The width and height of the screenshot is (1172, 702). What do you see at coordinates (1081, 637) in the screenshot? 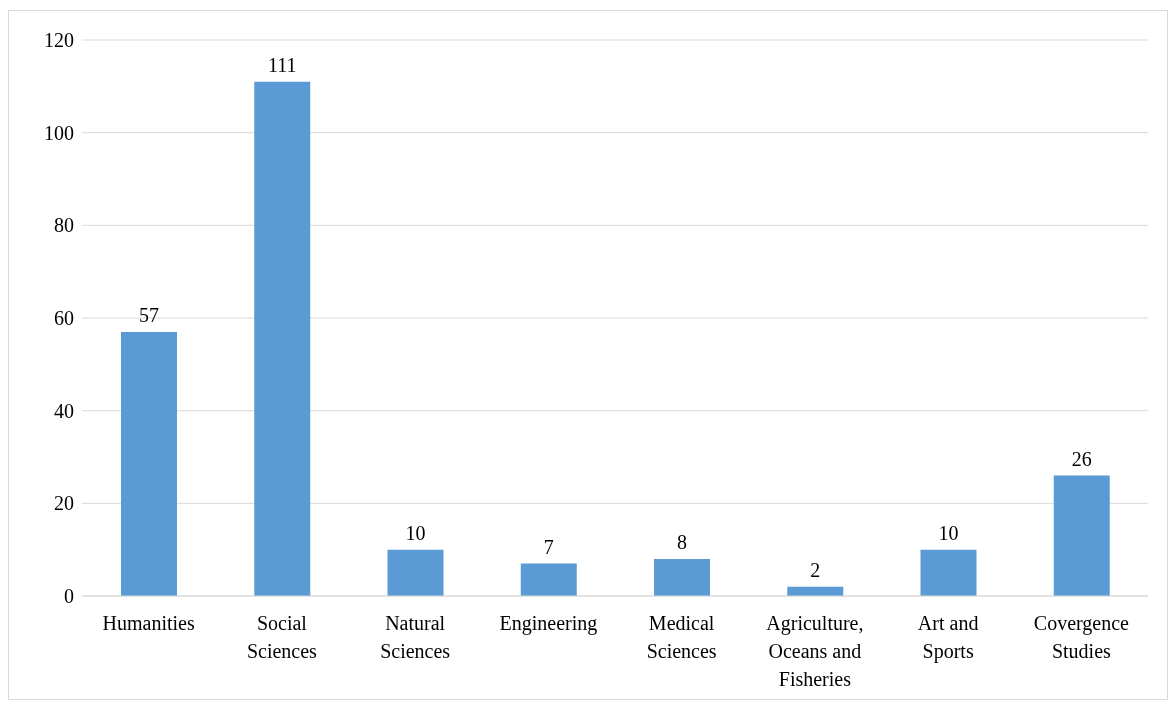
I see `x-tick-label: Covergence Studies` at bounding box center [1081, 637].